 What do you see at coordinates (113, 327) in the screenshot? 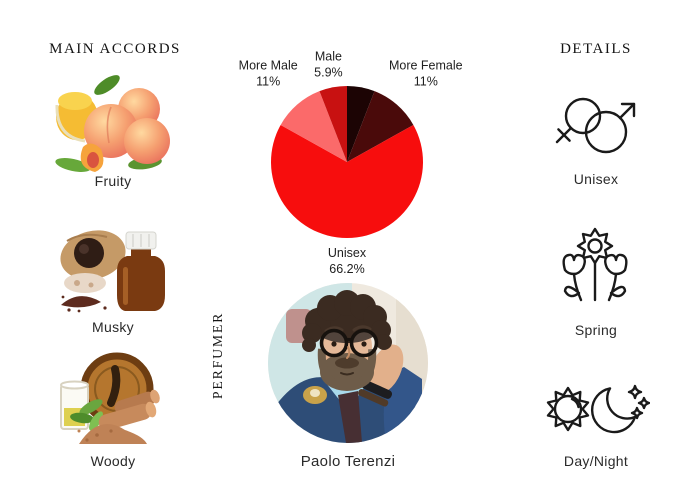
I see `accord-label-musky: Musky` at bounding box center [113, 327].